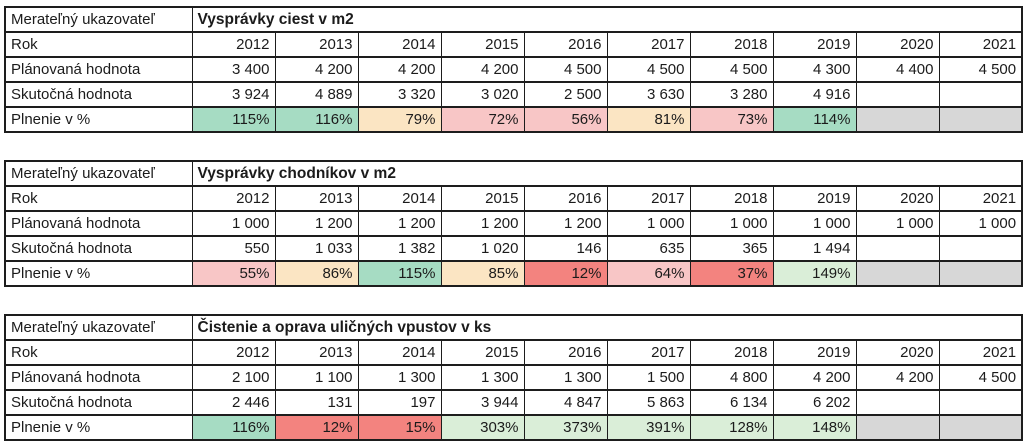 Image resolution: width=1024 pixels, height=448 pixels. What do you see at coordinates (482, 273) in the screenshot?
I see `fulfillment-cell: 85%` at bounding box center [482, 273].